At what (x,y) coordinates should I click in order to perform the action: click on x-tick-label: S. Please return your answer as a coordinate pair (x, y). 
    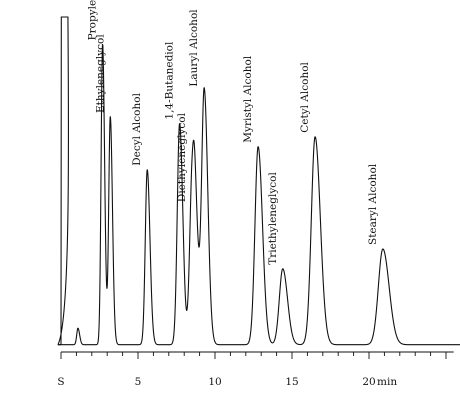
    Looking at the image, I should click on (60, 382).